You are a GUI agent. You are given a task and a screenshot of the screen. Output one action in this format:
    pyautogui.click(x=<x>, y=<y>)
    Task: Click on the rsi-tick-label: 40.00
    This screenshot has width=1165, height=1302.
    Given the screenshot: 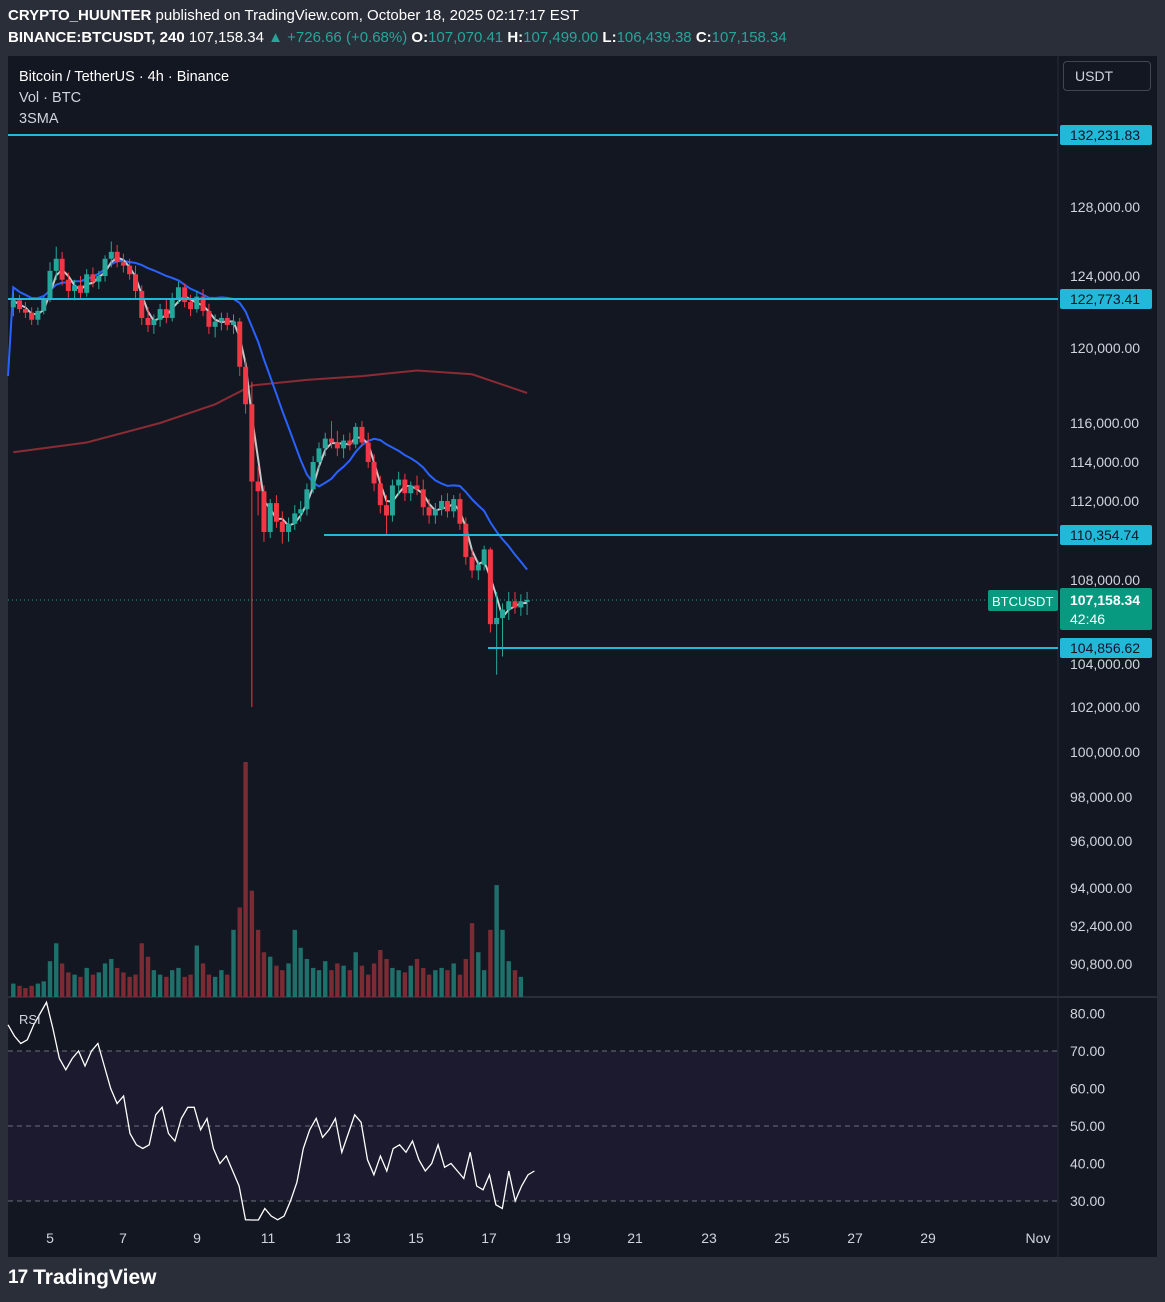 What is the action you would take?
    pyautogui.click(x=1087, y=1164)
    